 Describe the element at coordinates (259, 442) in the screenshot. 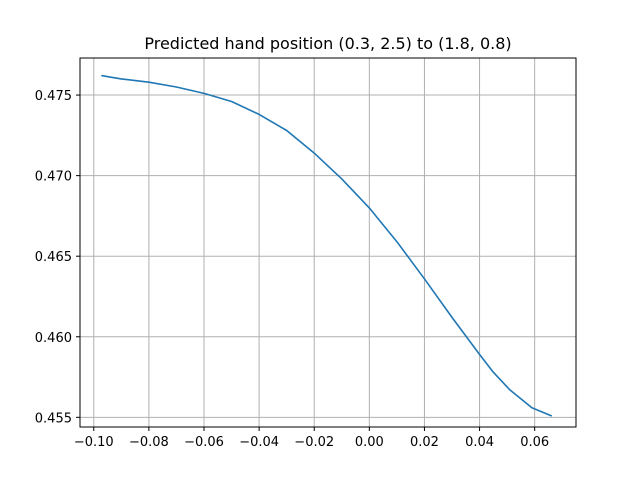

I see `x-tick-label: −0.04` at that location.